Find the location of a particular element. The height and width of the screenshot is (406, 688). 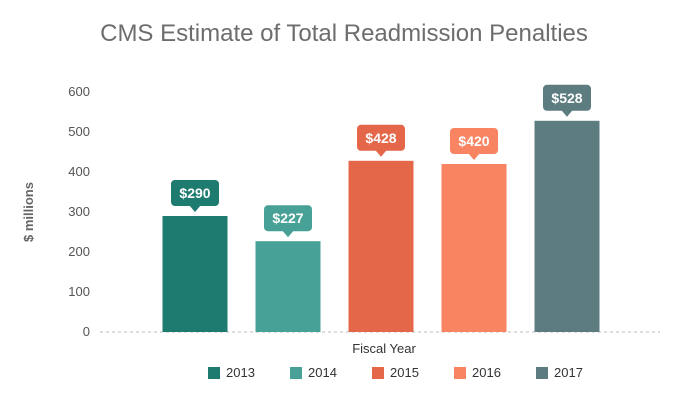

bar-2017 is located at coordinates (567, 226).